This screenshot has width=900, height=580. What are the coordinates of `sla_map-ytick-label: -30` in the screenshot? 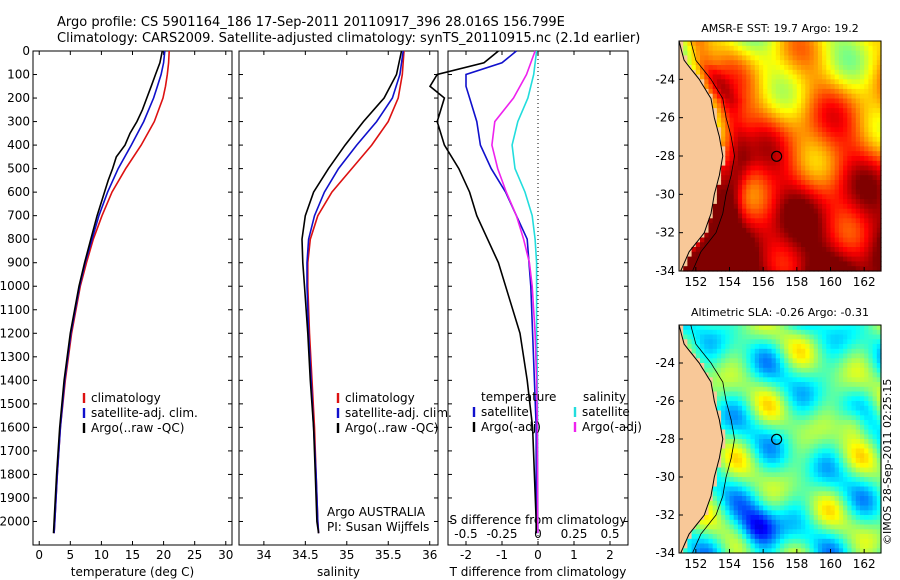 It's located at (665, 477).